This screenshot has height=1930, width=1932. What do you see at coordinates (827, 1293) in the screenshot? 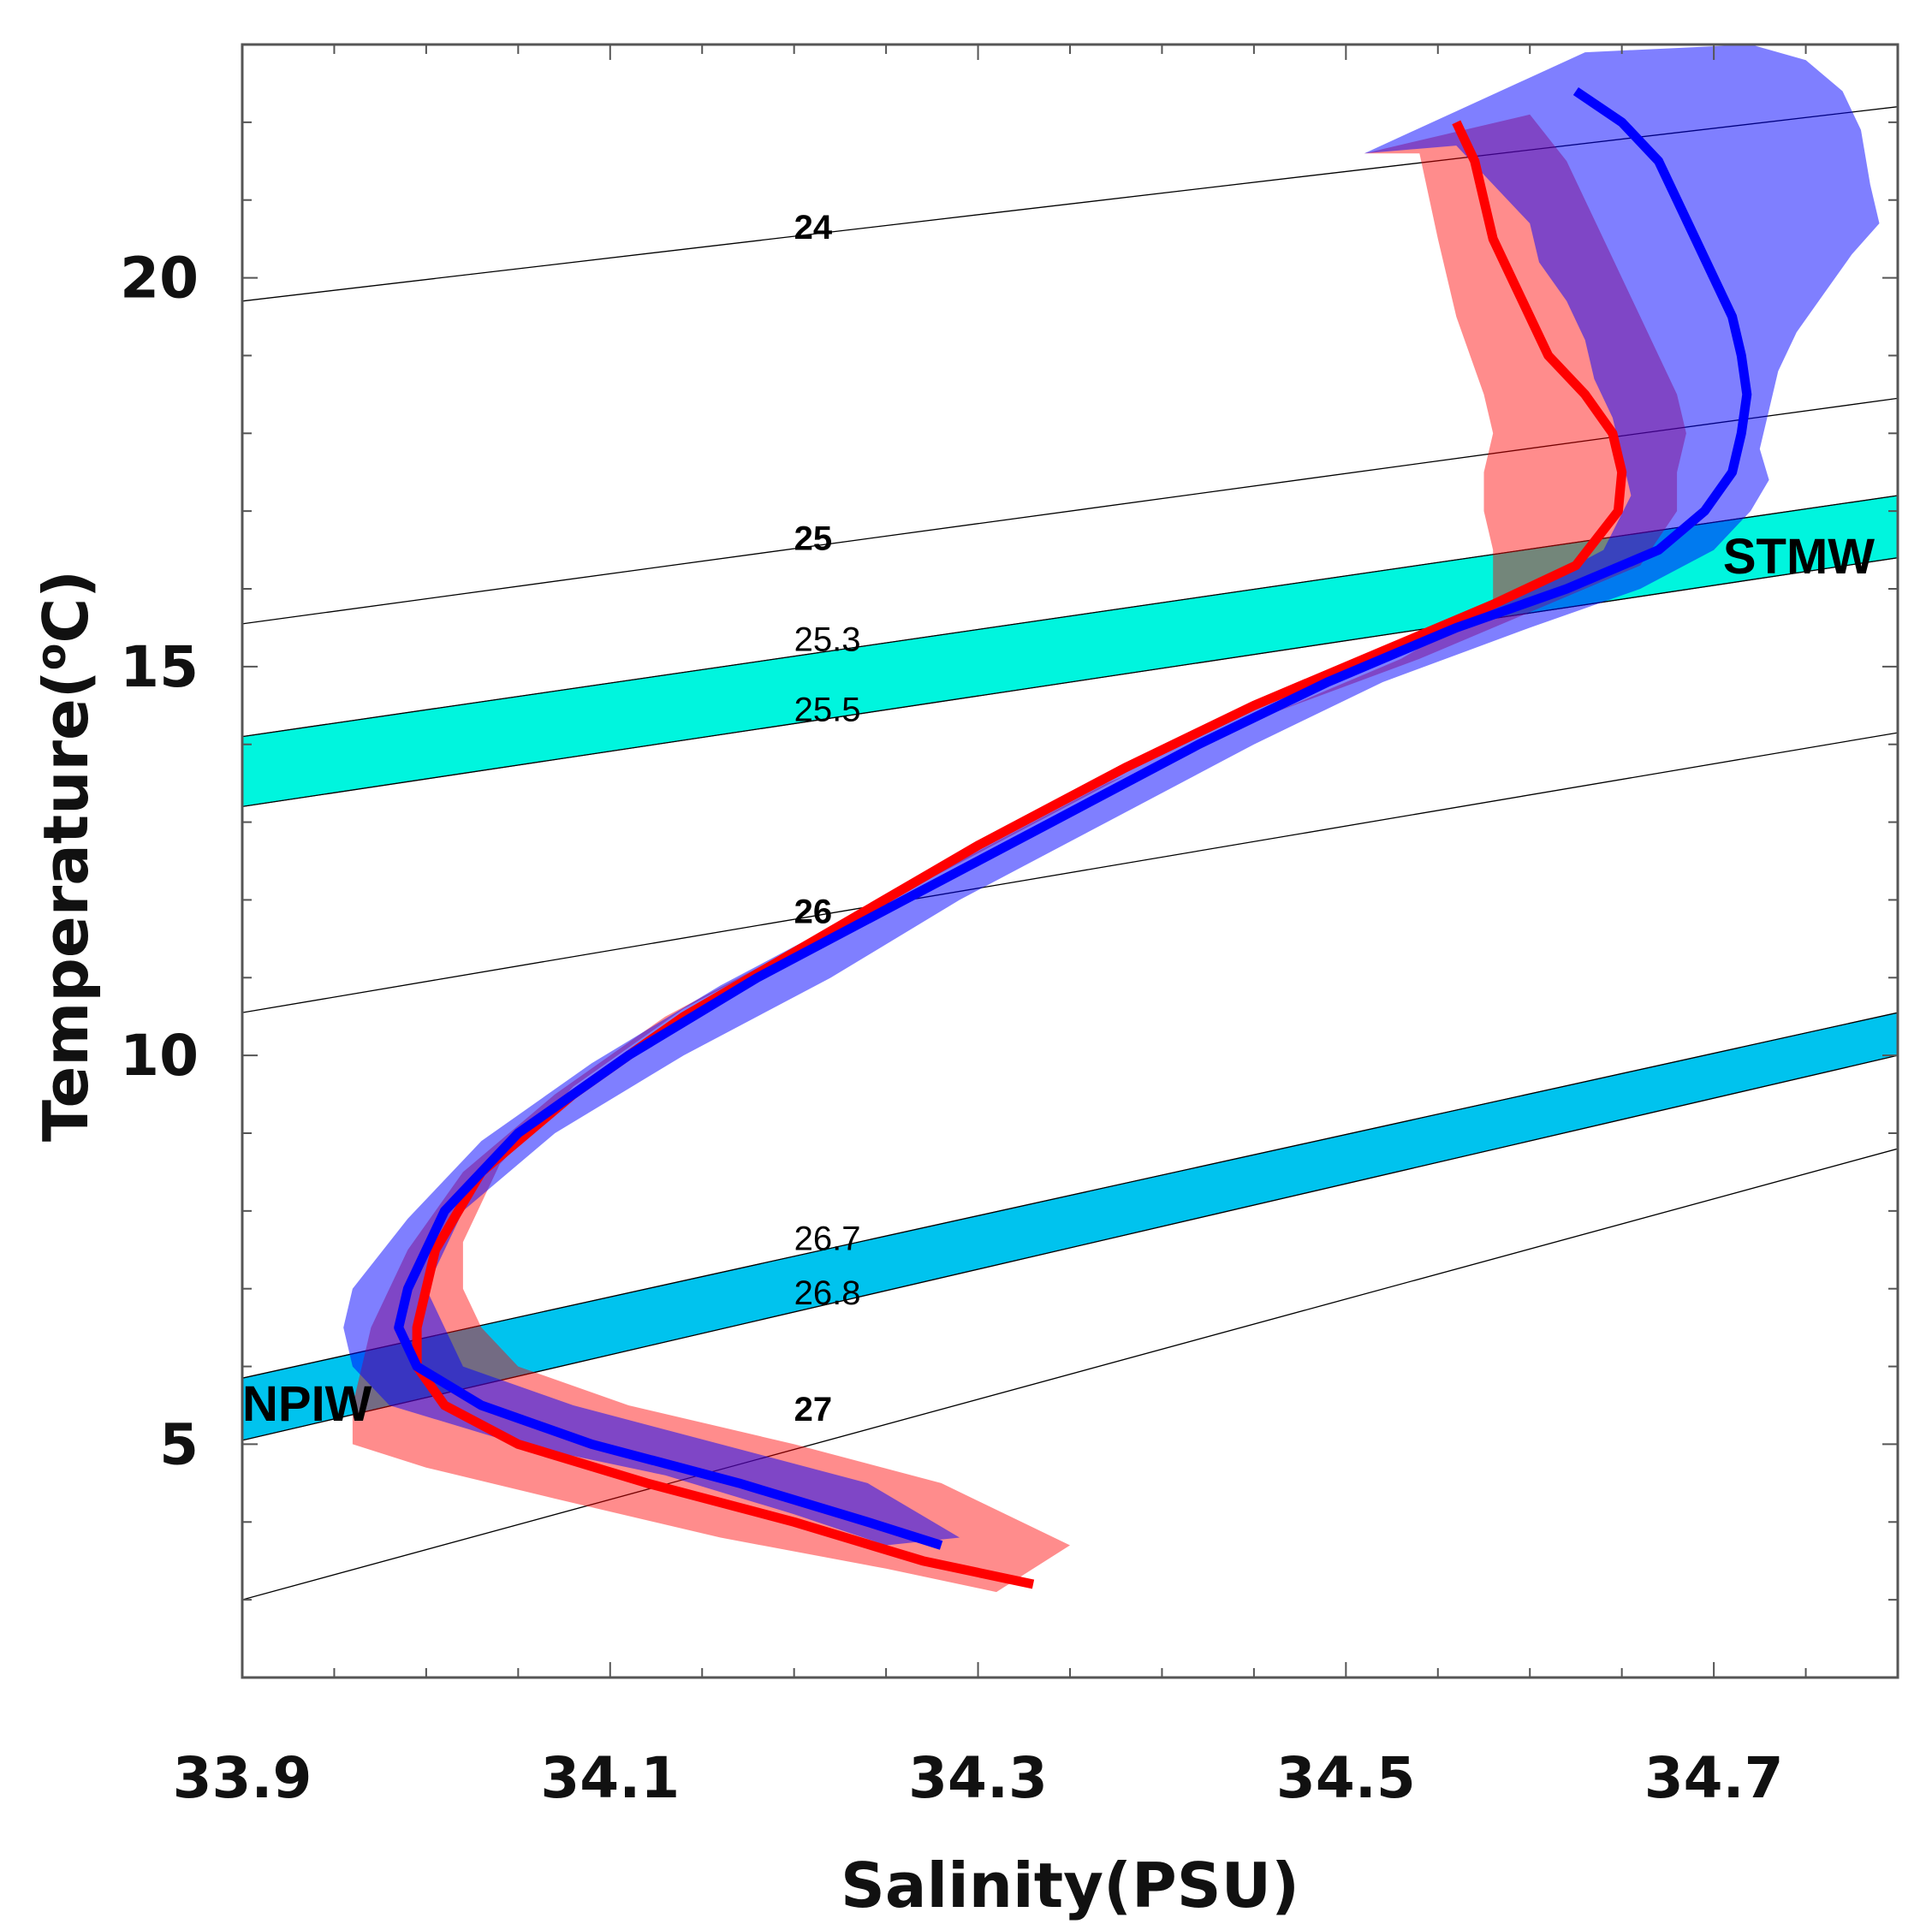
I see `isopycnal-label-26-8: 26.8` at bounding box center [827, 1293].